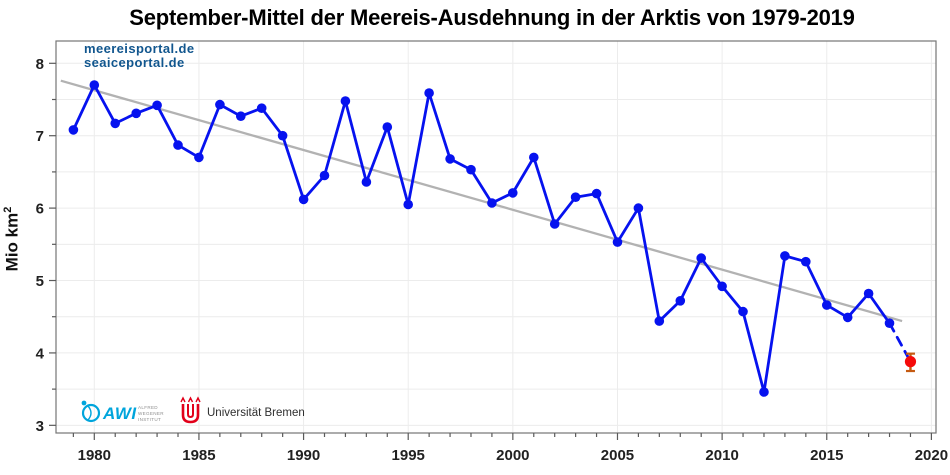 The image size is (950, 475). Describe the element at coordinates (198, 455) in the screenshot. I see `x-tick-label: 1985` at that location.